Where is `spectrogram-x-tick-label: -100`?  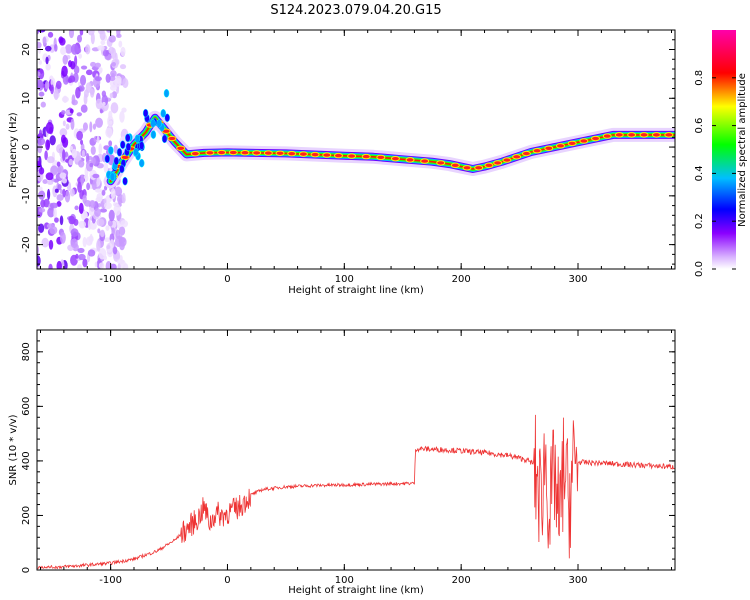 spectrogram-x-tick-label: -100 is located at coordinates (110, 279).